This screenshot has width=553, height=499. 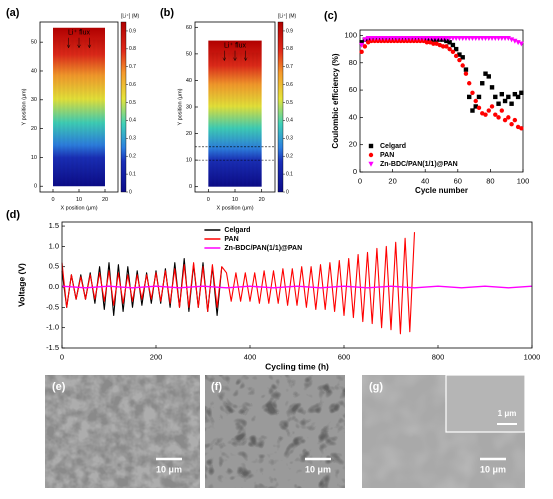 What do you see at coordinates (289, 31) in the screenshot?
I see `colorbar-tick-label: 0.9` at bounding box center [289, 31].